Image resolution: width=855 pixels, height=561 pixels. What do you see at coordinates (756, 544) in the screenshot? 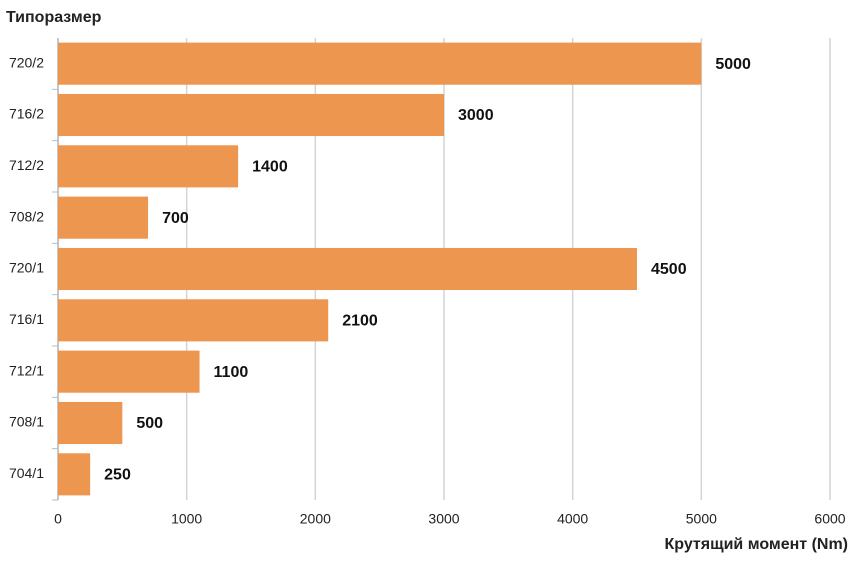
I see `x-axis-label: Крутящий момент (Nm)` at bounding box center [756, 544].